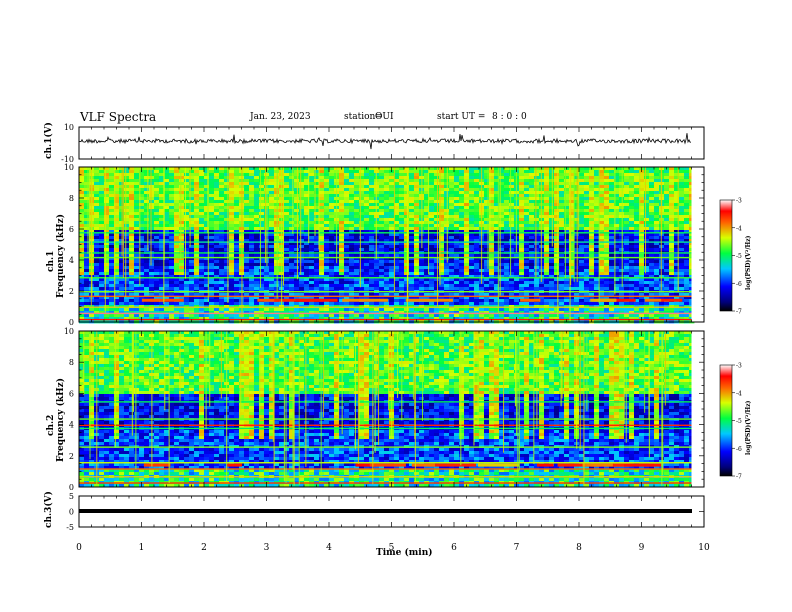  Describe the element at coordinates (748, 427) in the screenshot. I see `ch2-colorbar-label: log(PSD)(V²/Hz)` at that location.